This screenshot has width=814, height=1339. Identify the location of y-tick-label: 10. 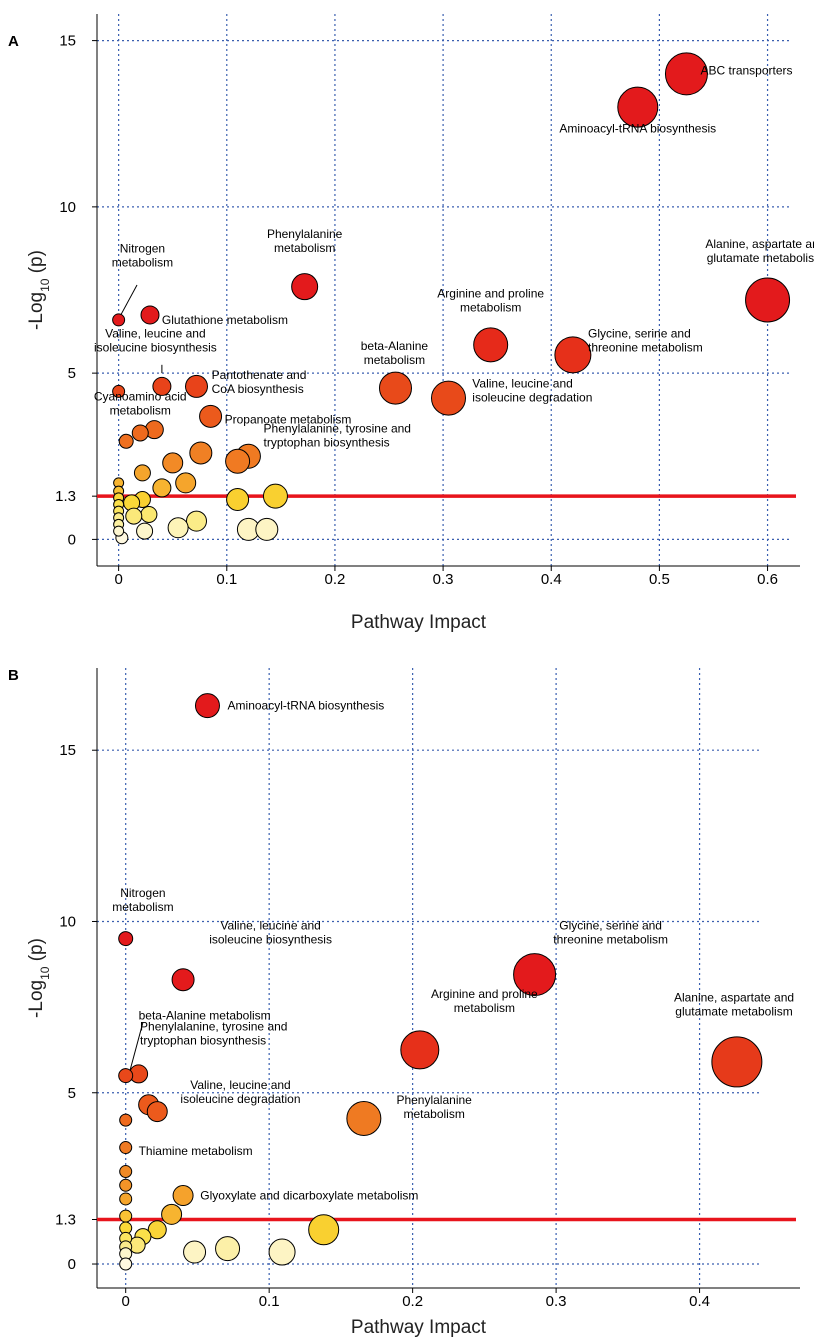
(67, 921).